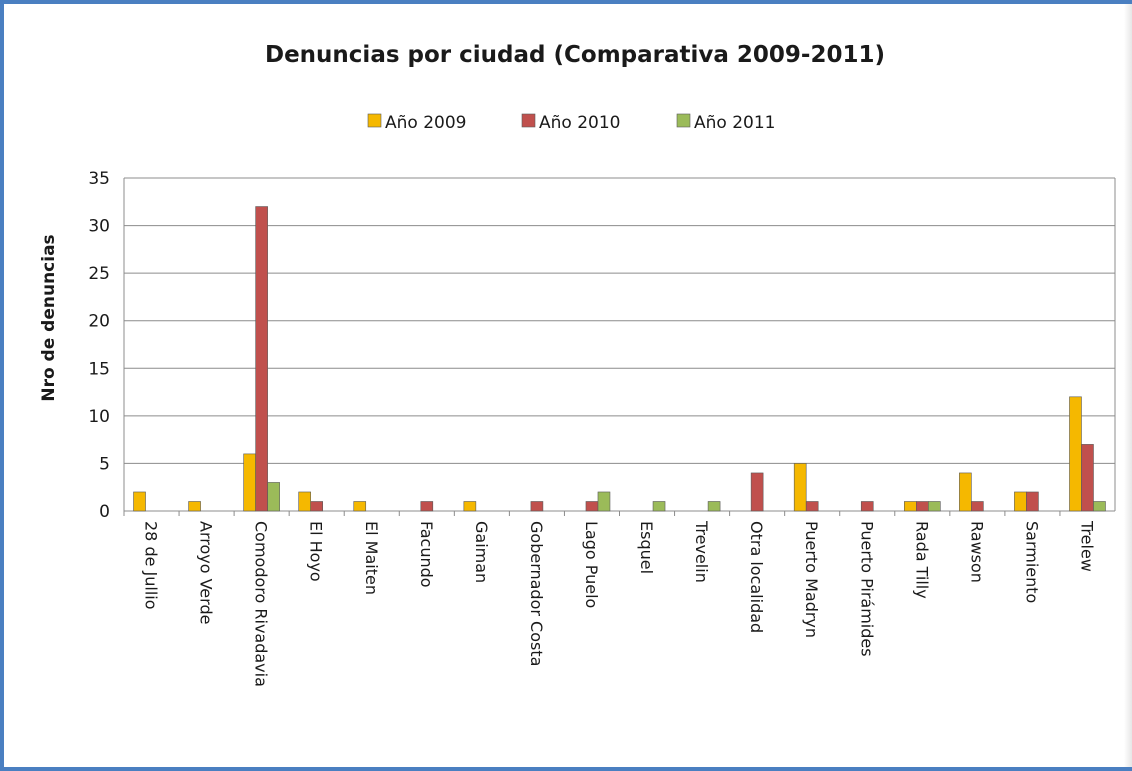 The height and width of the screenshot is (771, 1132). Describe the element at coordinates (99, 179) in the screenshot. I see `y-tick-label: 35` at that location.